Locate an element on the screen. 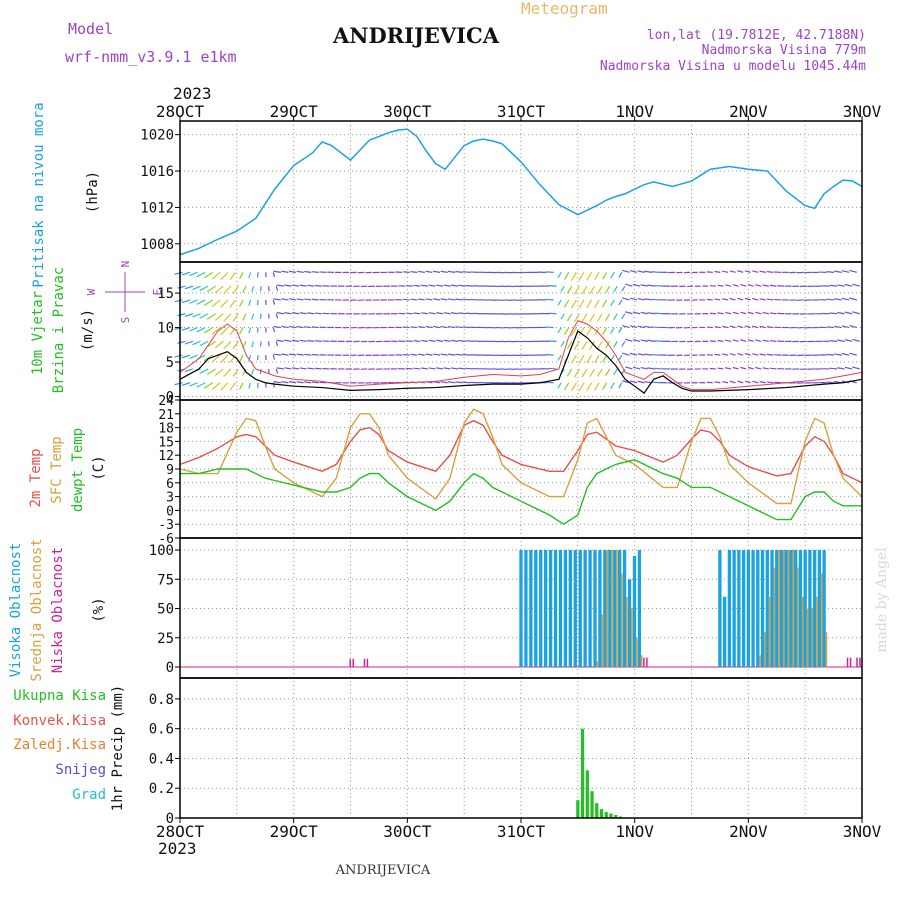 The height and width of the screenshot is (900, 900). model-name: wrf-nmm_v3.9.1 e1km is located at coordinates (151, 57).